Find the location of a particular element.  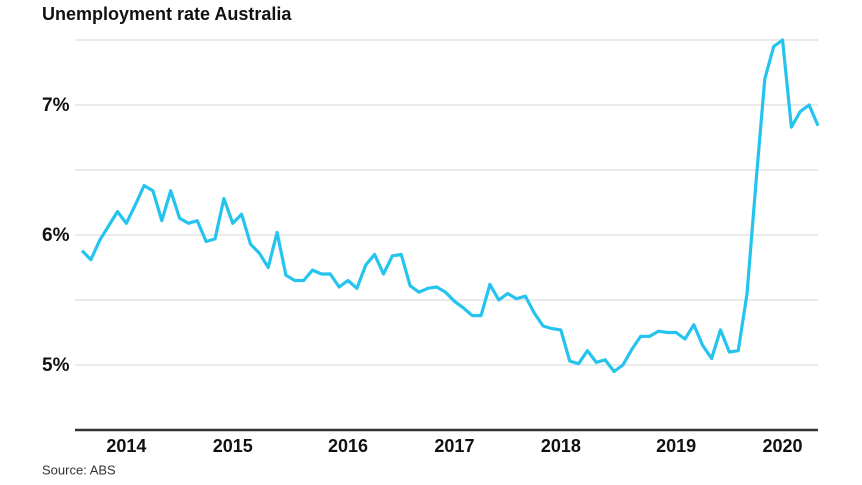

x-tick-label: 2018 is located at coordinates (561, 446).